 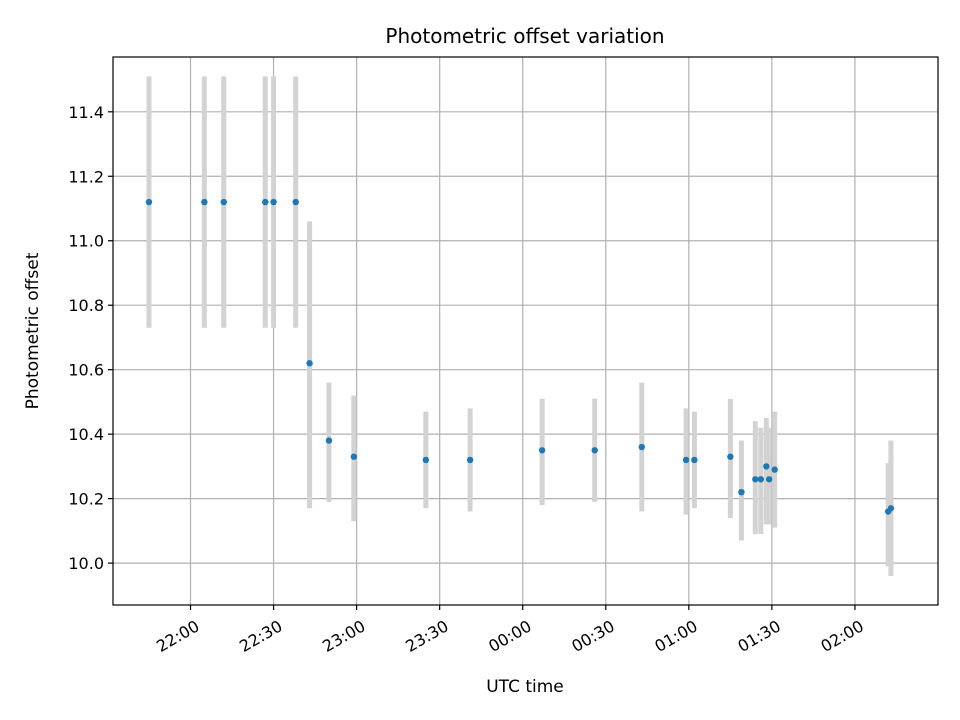 What do you see at coordinates (509, 636) in the screenshot?
I see `x-tick-label: 00:00` at bounding box center [509, 636].